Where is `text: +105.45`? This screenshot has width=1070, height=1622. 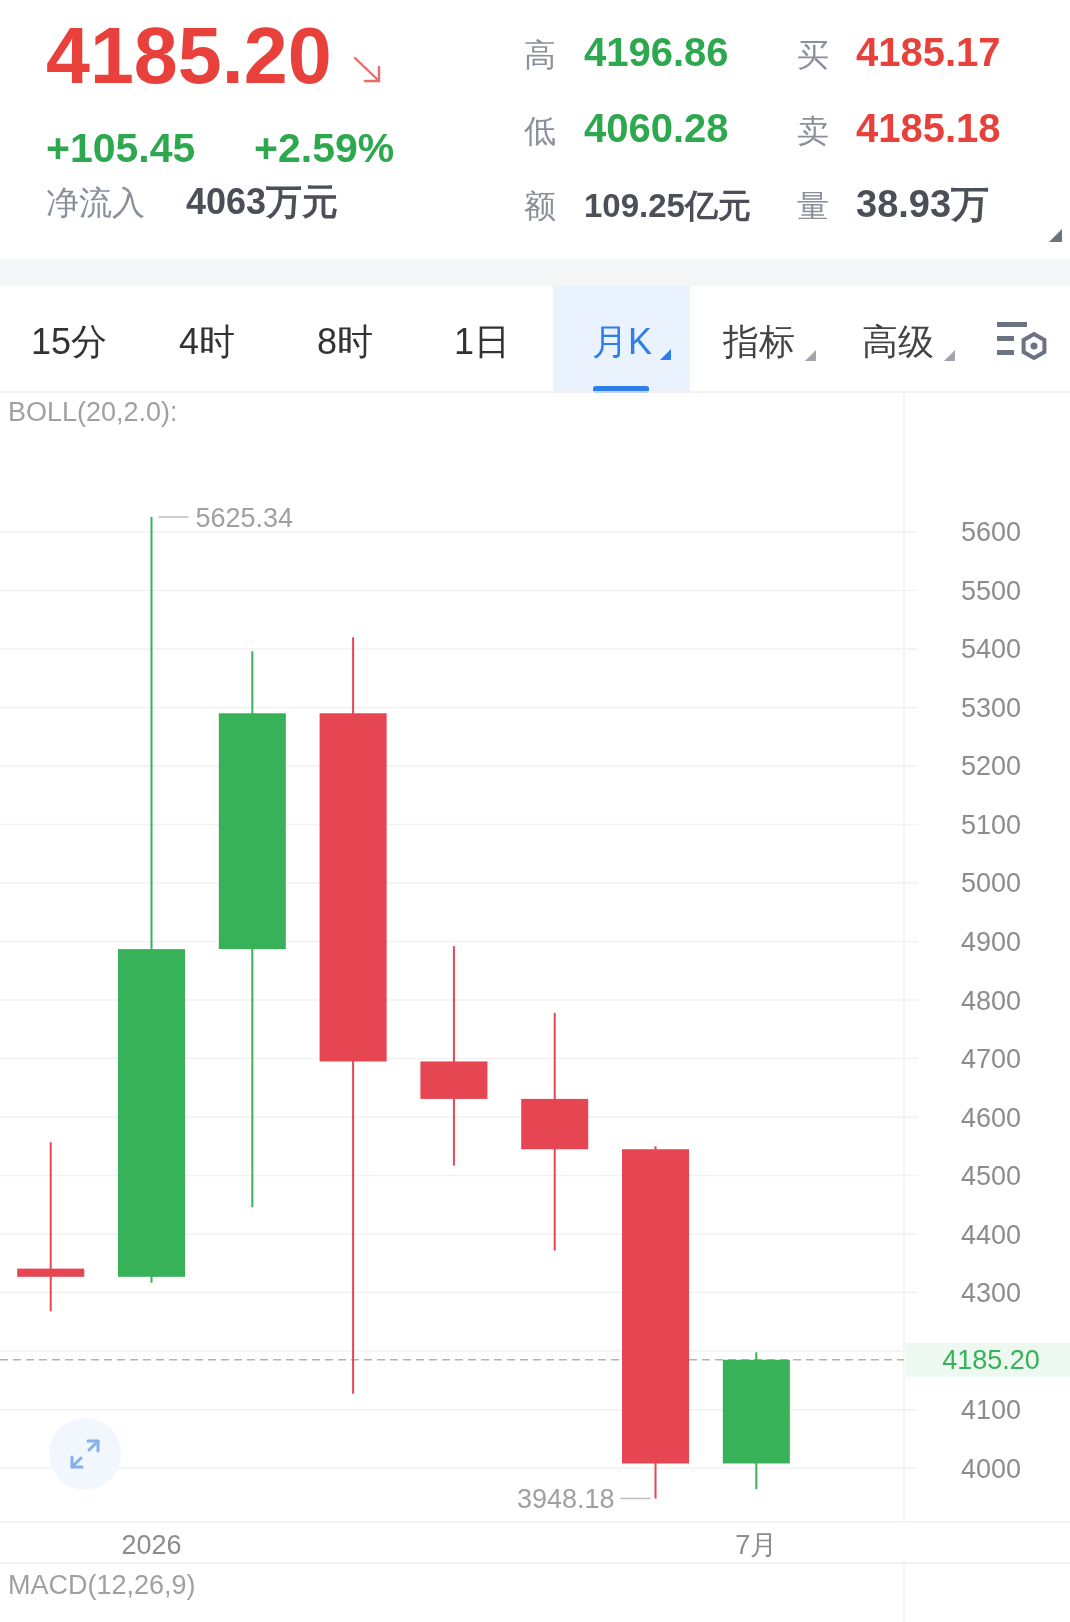 text: +105.45 is located at coordinates (121, 148).